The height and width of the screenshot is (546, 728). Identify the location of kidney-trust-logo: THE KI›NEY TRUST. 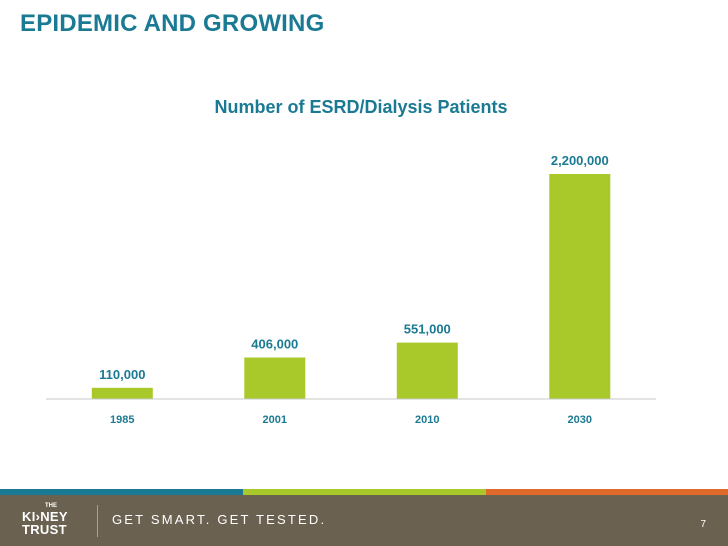
(55, 521).